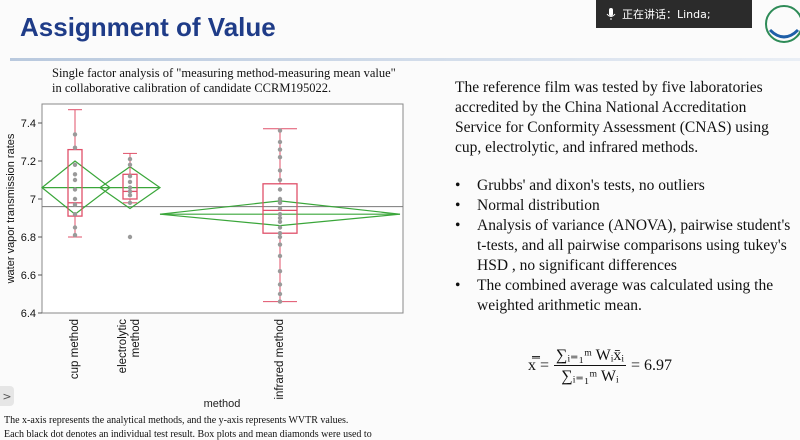 Image resolution: width=800 pixels, height=440 pixels. Describe the element at coordinates (129, 346) in the screenshot. I see `x-tick-label: electrolytic method` at that location.